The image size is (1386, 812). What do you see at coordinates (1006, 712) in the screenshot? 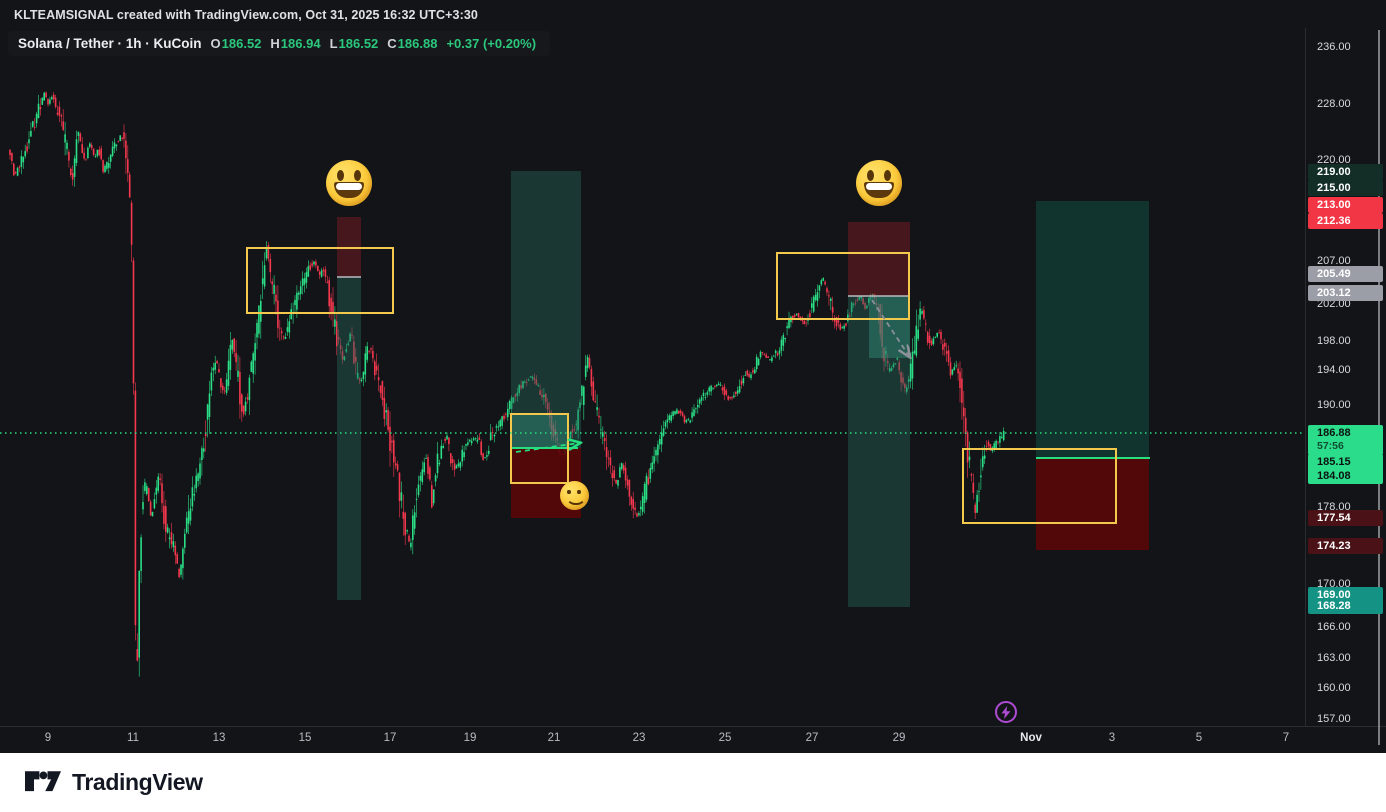
I see `event-lightning-icon` at bounding box center [1006, 712].